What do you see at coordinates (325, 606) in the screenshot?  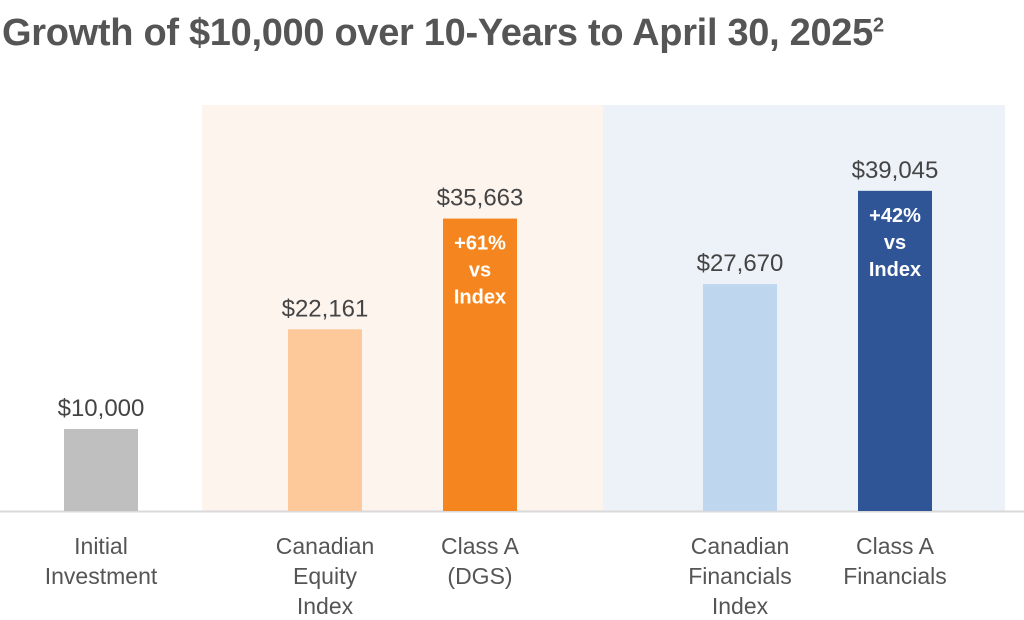 I see `category-label-2-line-3: Index` at bounding box center [325, 606].